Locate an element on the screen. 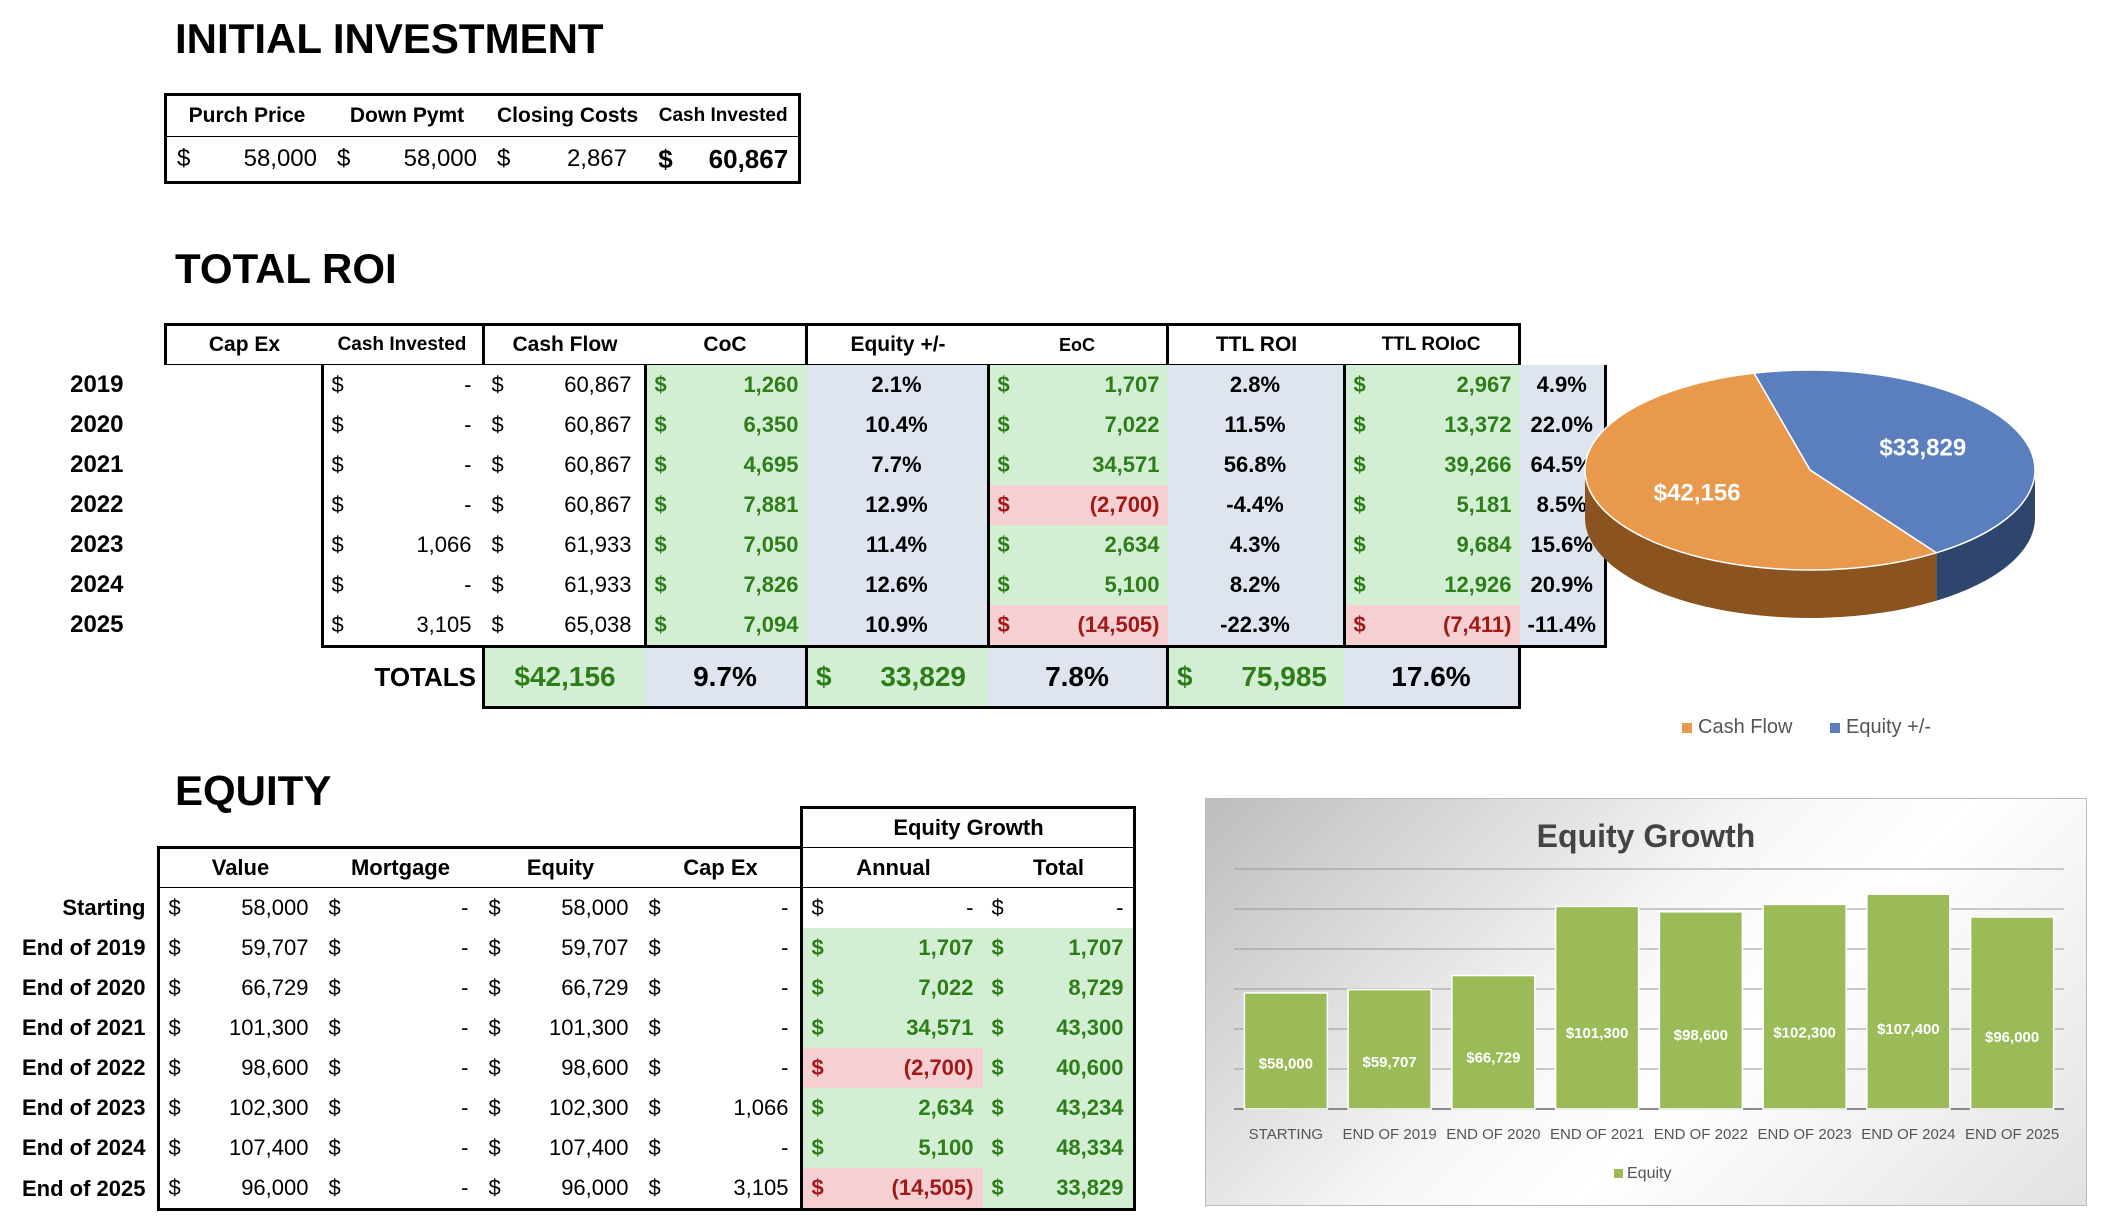  coc-cell: 12.6% is located at coordinates (897, 585).